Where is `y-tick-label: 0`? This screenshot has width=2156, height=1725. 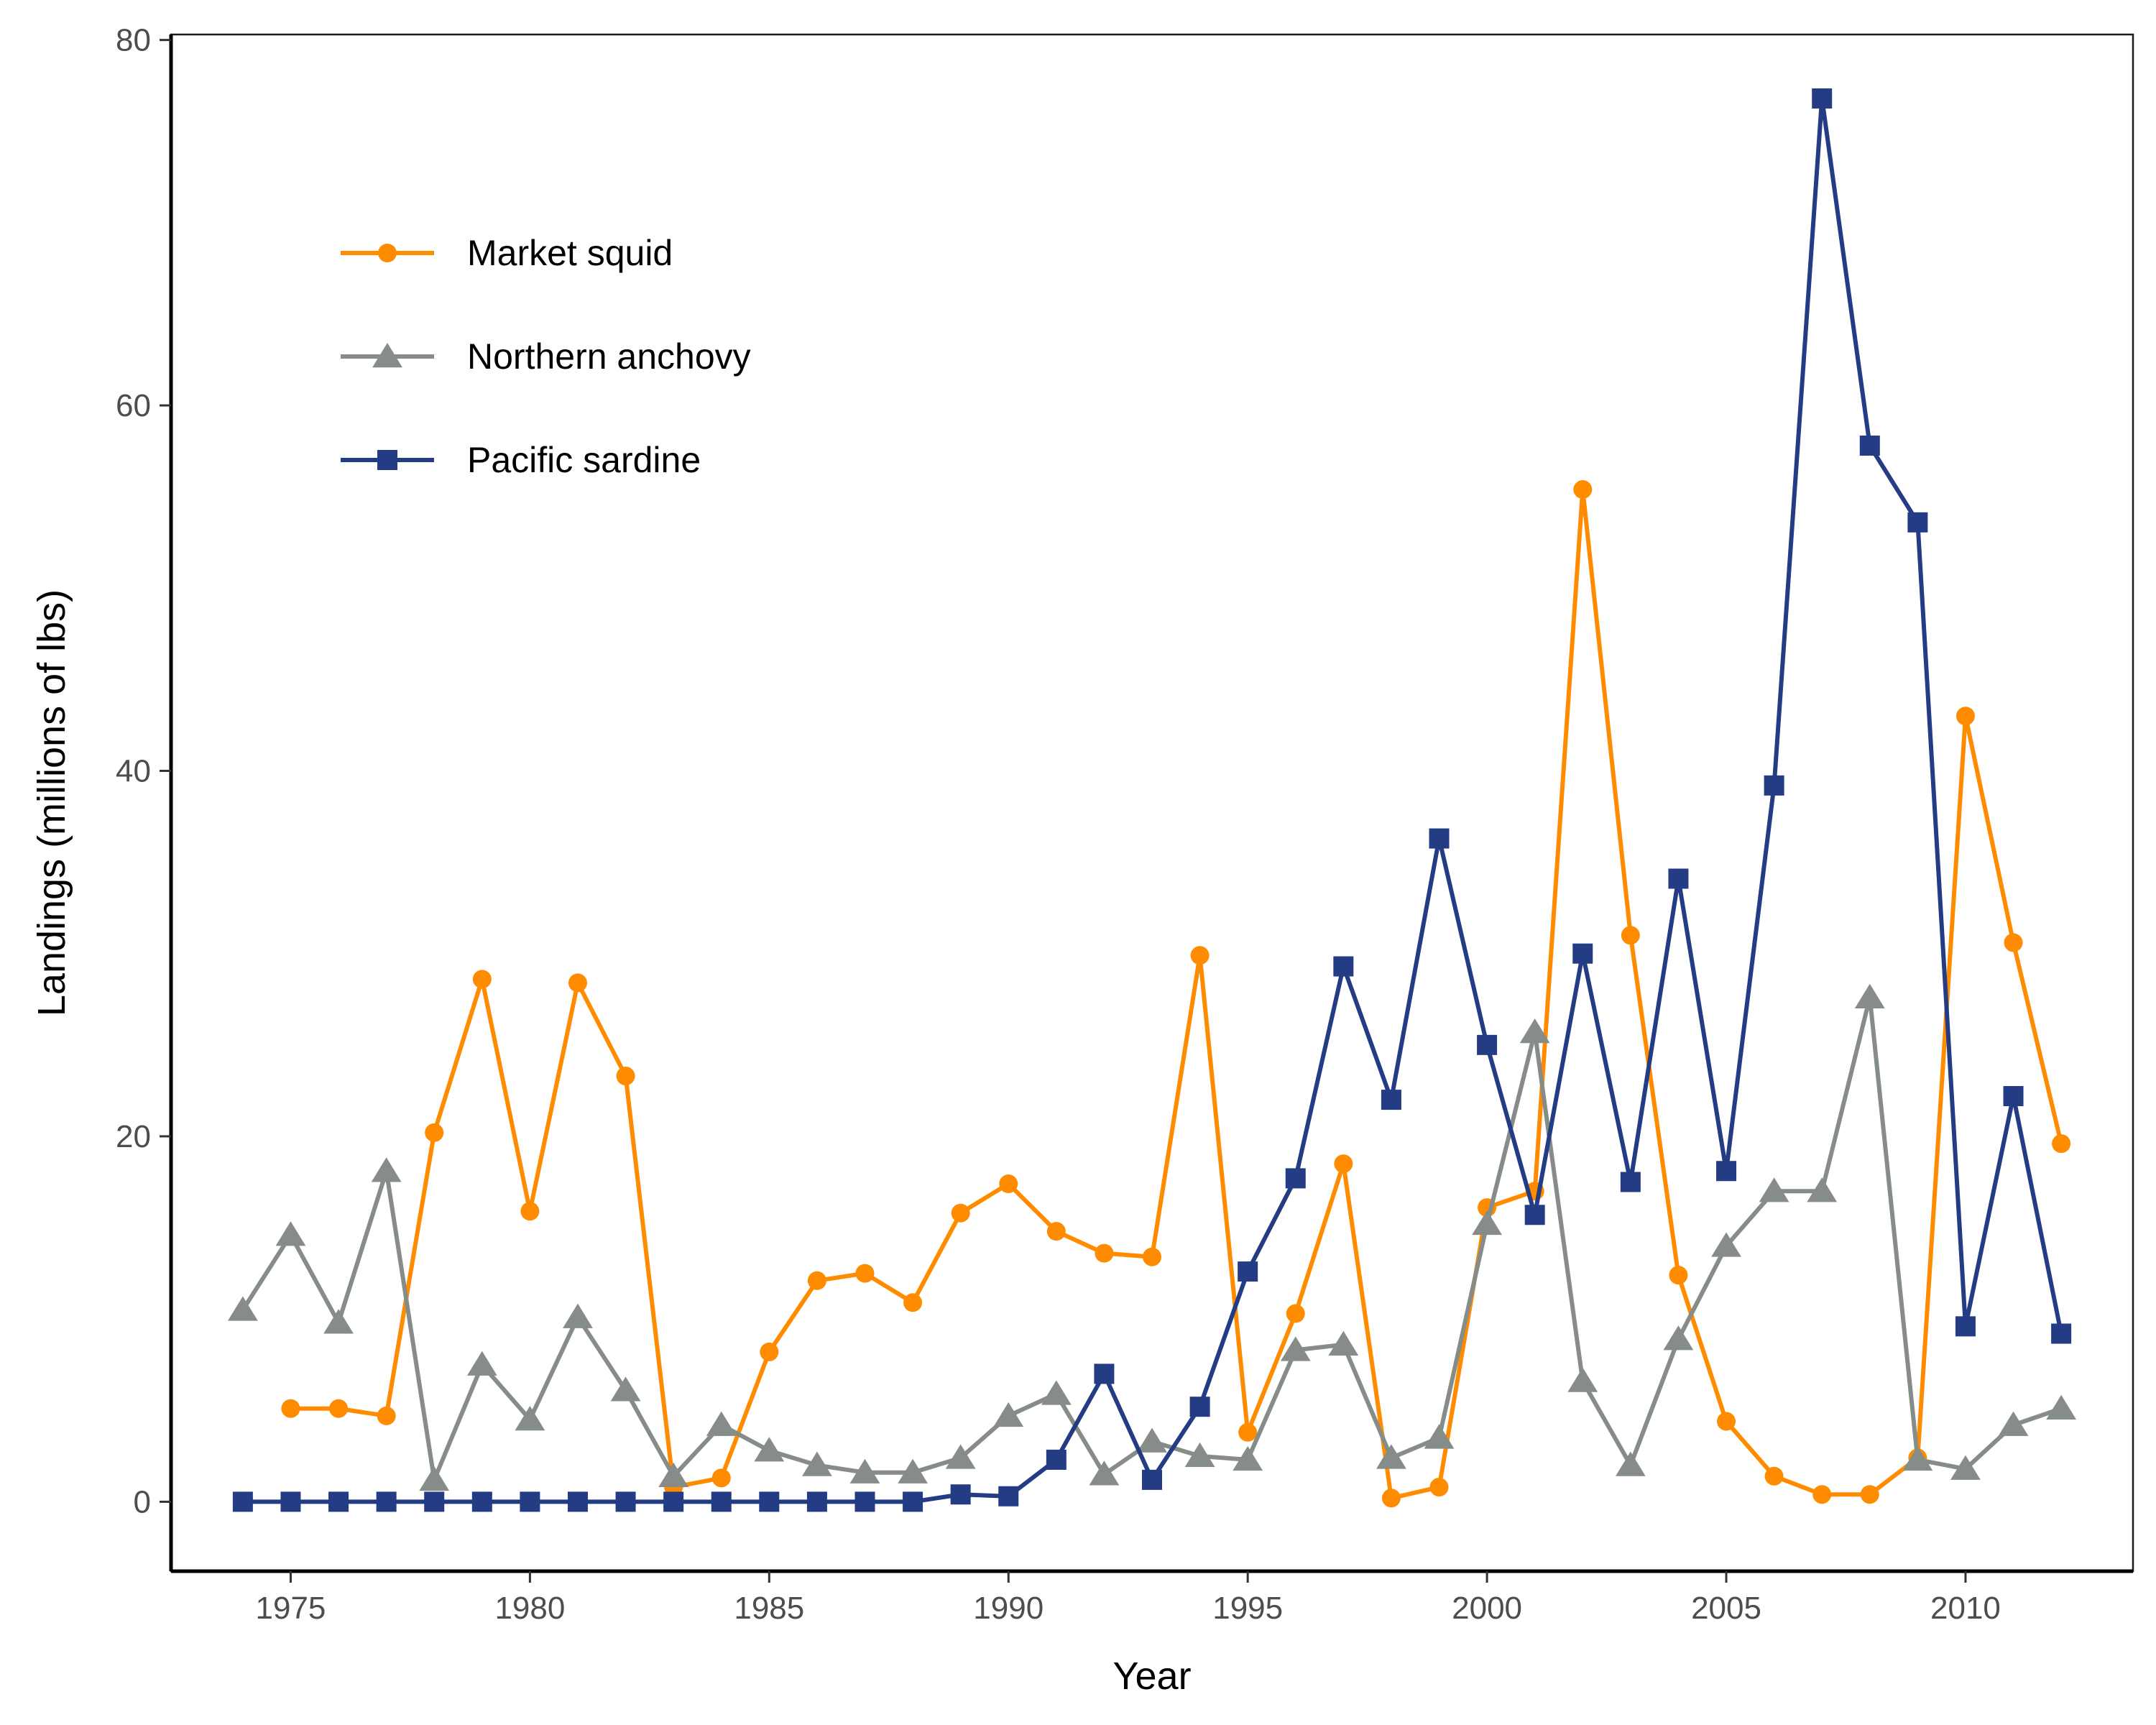
y-tick-label: 0 is located at coordinates (142, 1501).